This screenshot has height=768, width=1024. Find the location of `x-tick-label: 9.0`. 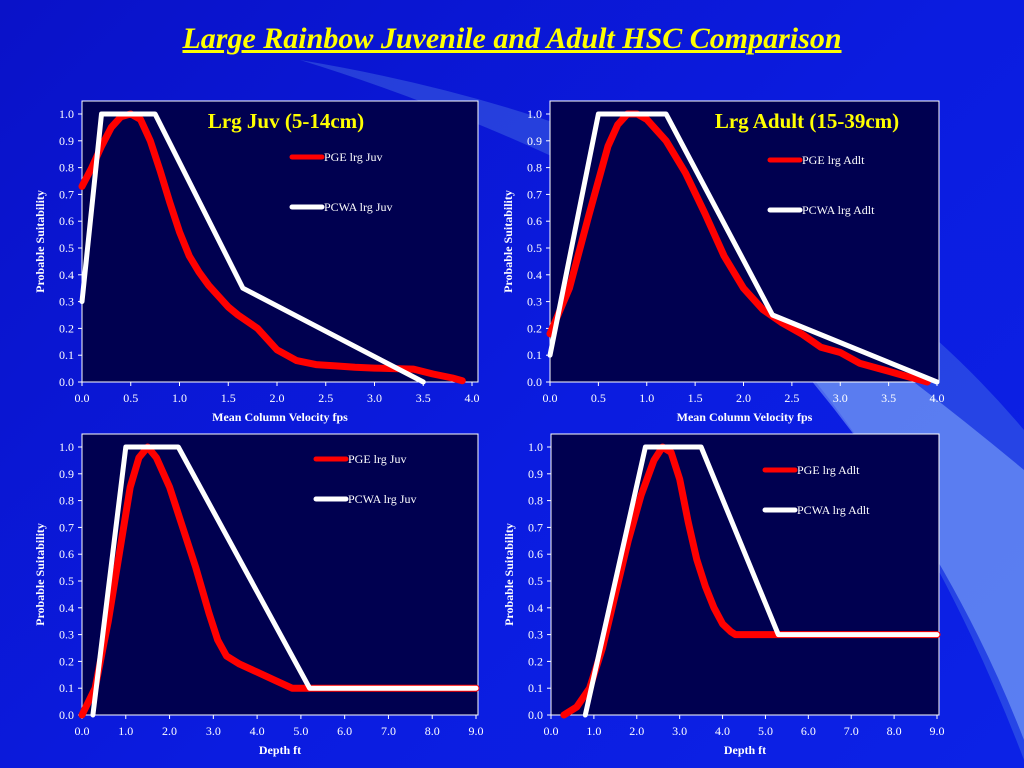

x-tick-label: 9.0 is located at coordinates (937, 731).